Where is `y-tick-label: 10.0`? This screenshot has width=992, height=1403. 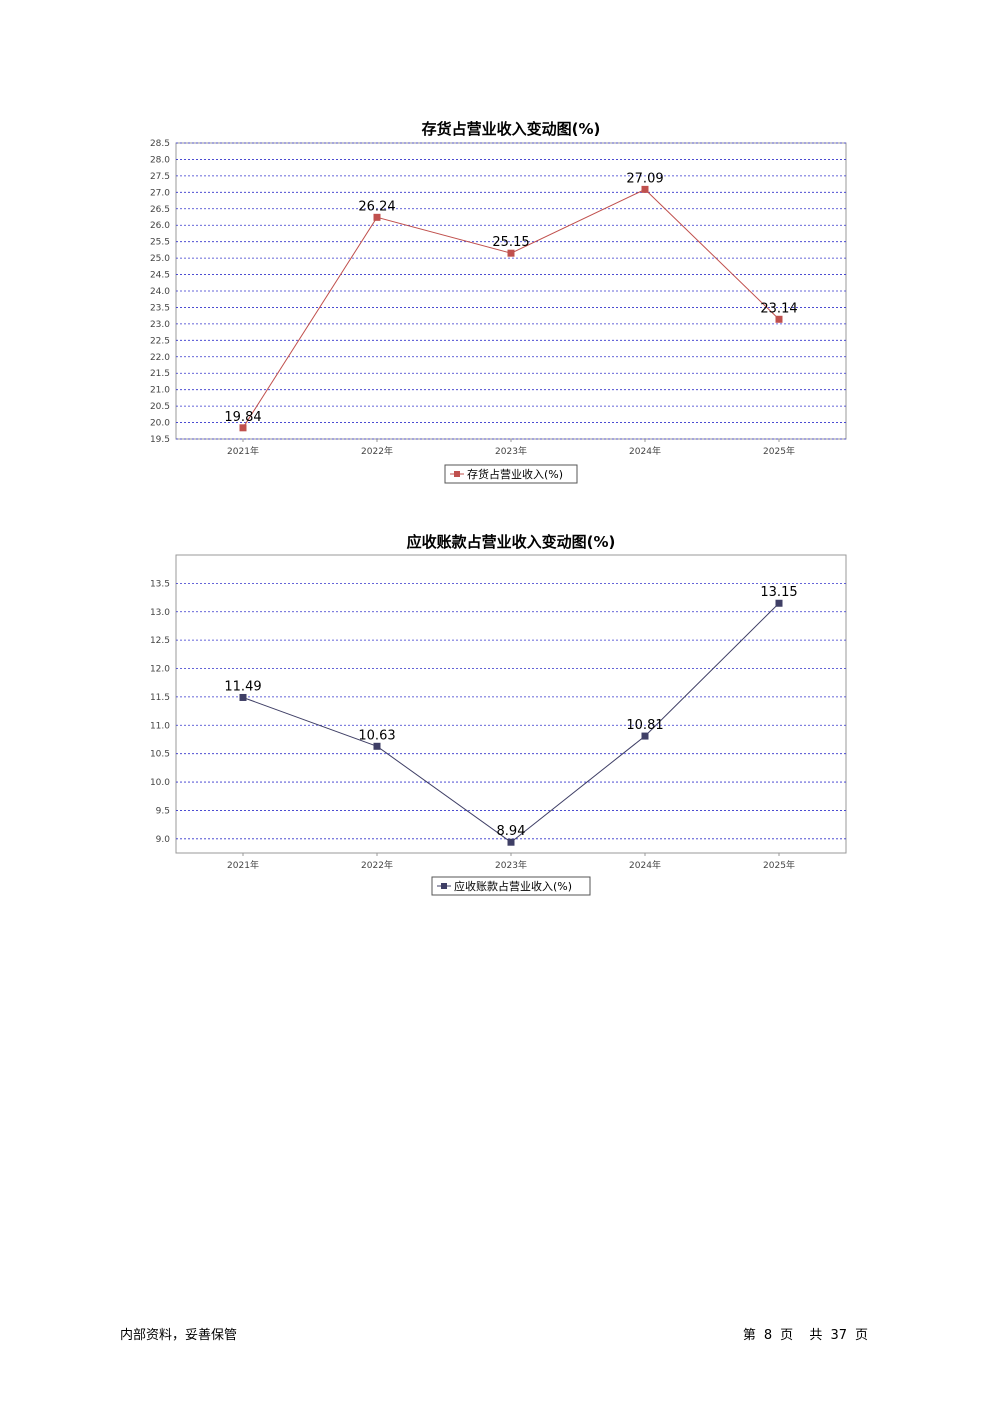
y-tick-label: 10.0 is located at coordinates (160, 783).